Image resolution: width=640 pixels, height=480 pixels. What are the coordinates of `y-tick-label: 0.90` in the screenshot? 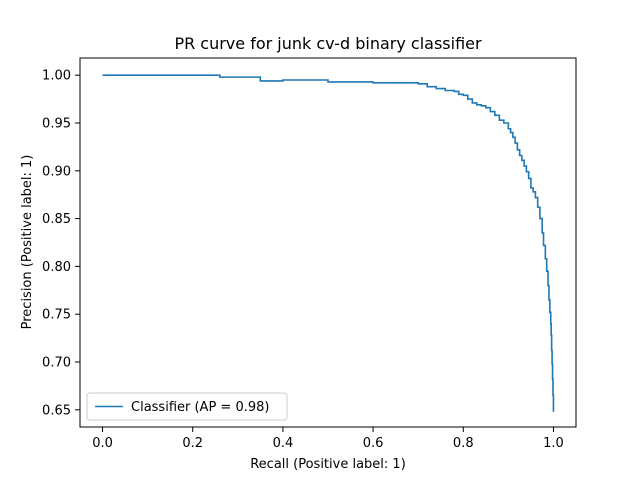 It's located at (56, 171).